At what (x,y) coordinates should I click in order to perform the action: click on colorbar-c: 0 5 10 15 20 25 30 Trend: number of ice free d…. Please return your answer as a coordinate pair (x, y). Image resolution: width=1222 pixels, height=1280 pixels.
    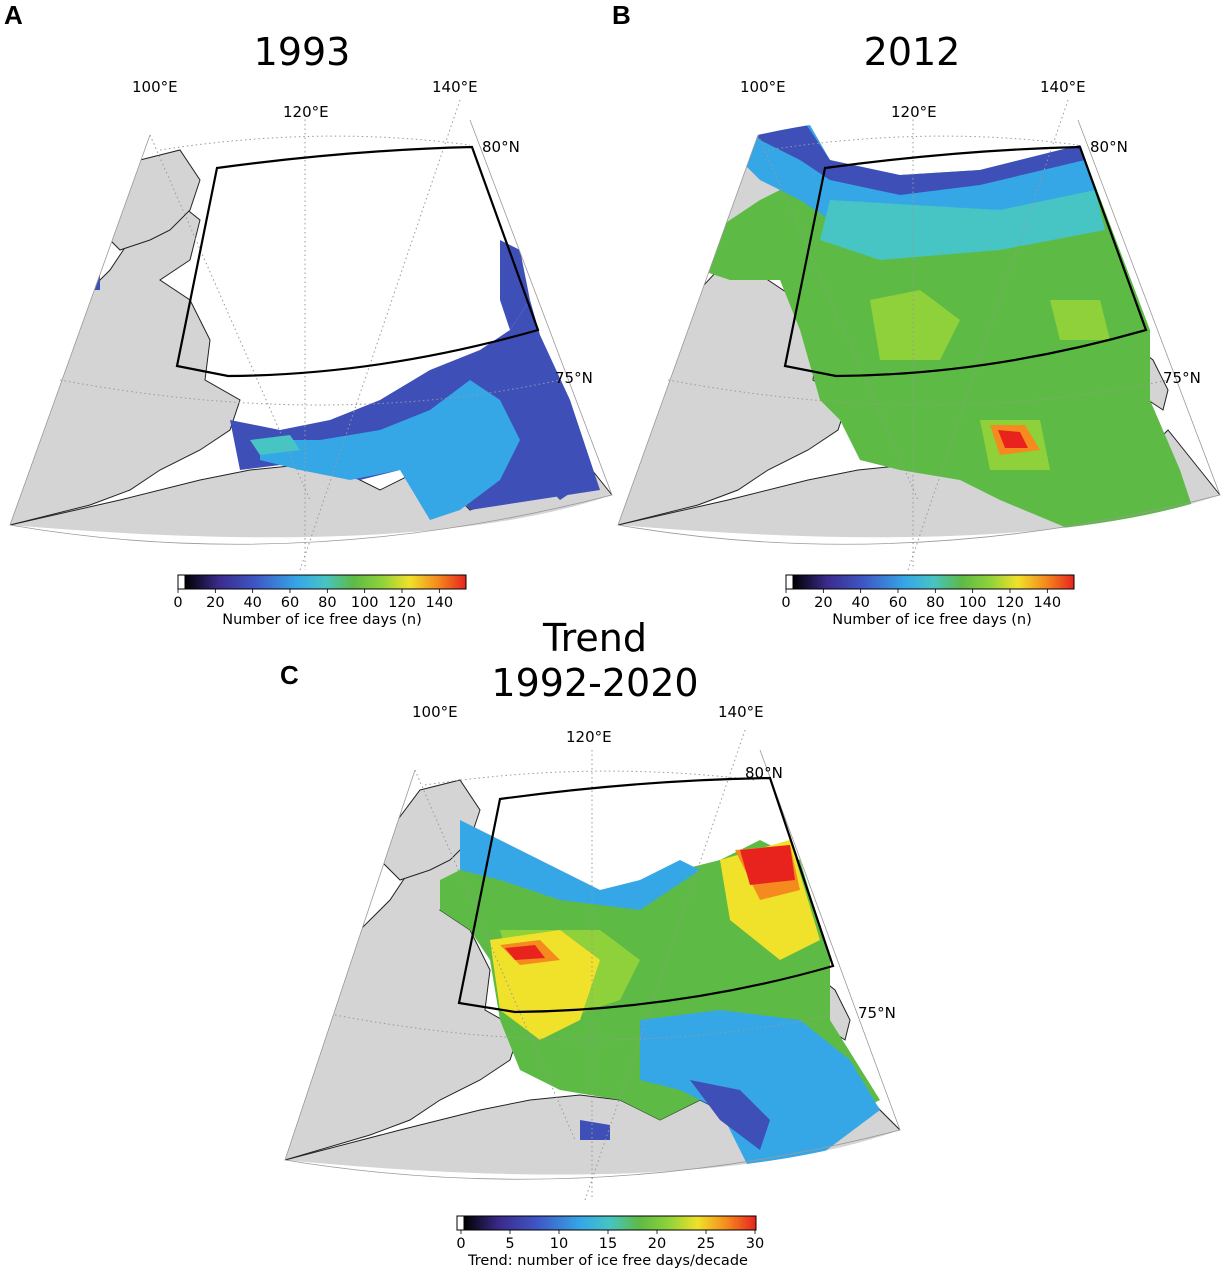
    Looking at the image, I should click on (610, 1242).